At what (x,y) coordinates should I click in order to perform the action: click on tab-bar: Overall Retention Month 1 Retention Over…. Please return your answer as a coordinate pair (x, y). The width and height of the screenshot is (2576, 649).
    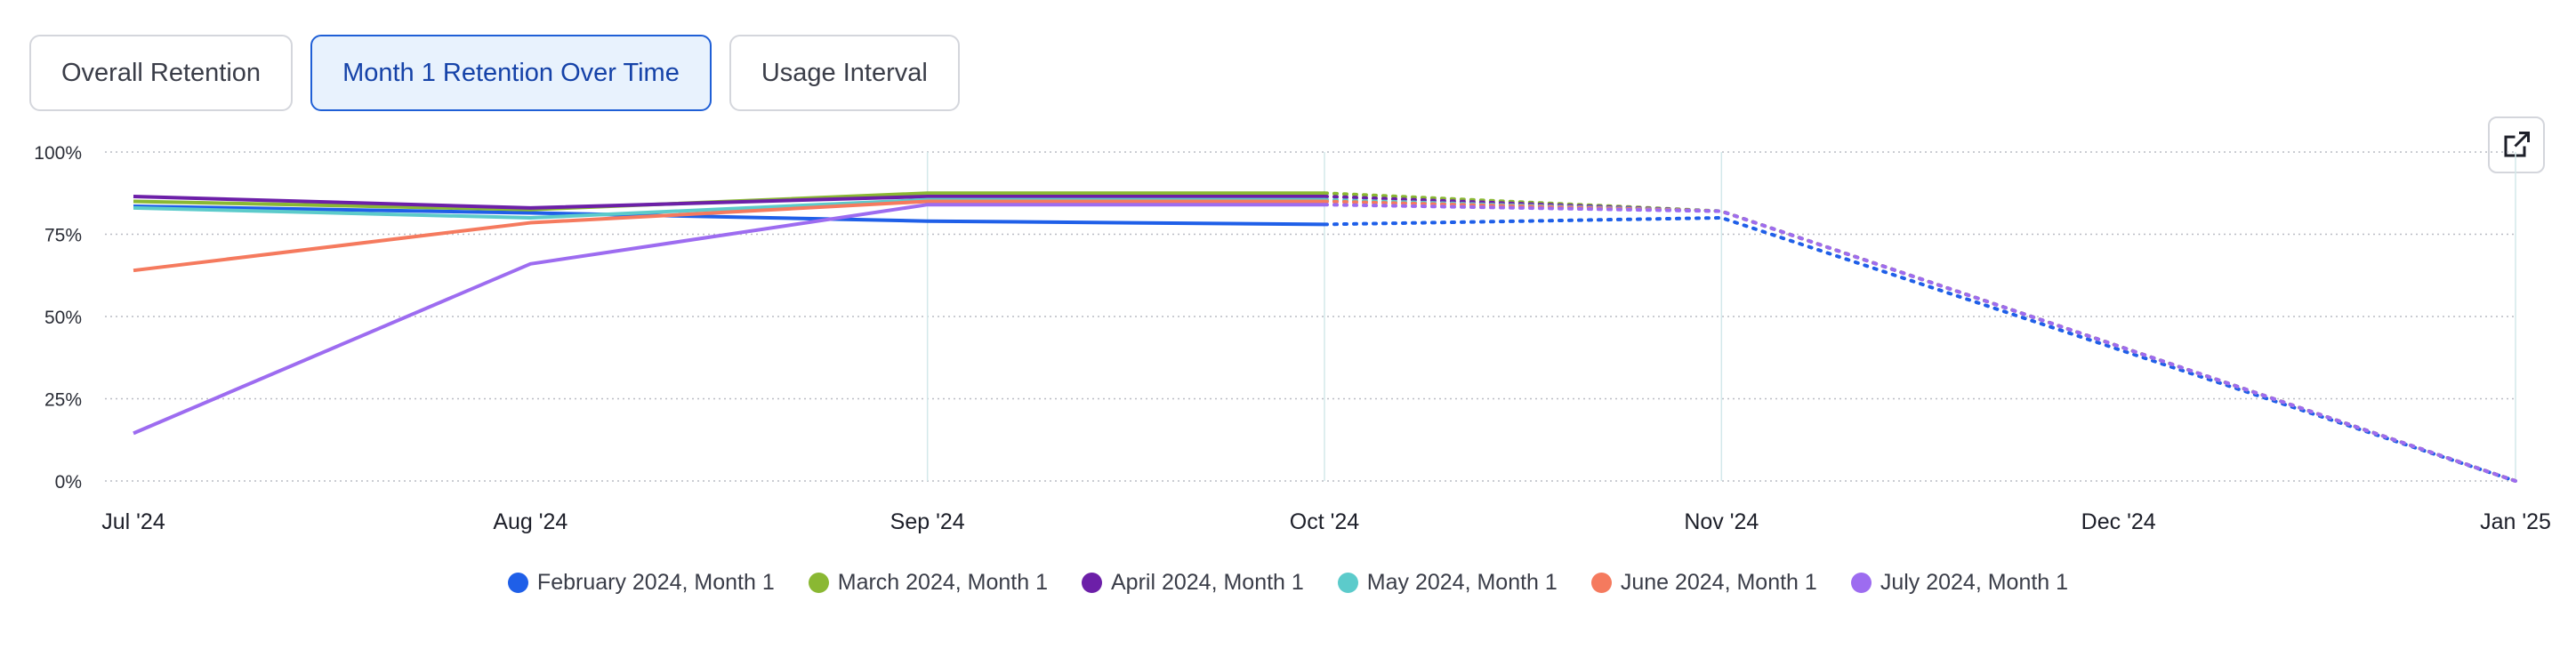
    Looking at the image, I should click on (494, 73).